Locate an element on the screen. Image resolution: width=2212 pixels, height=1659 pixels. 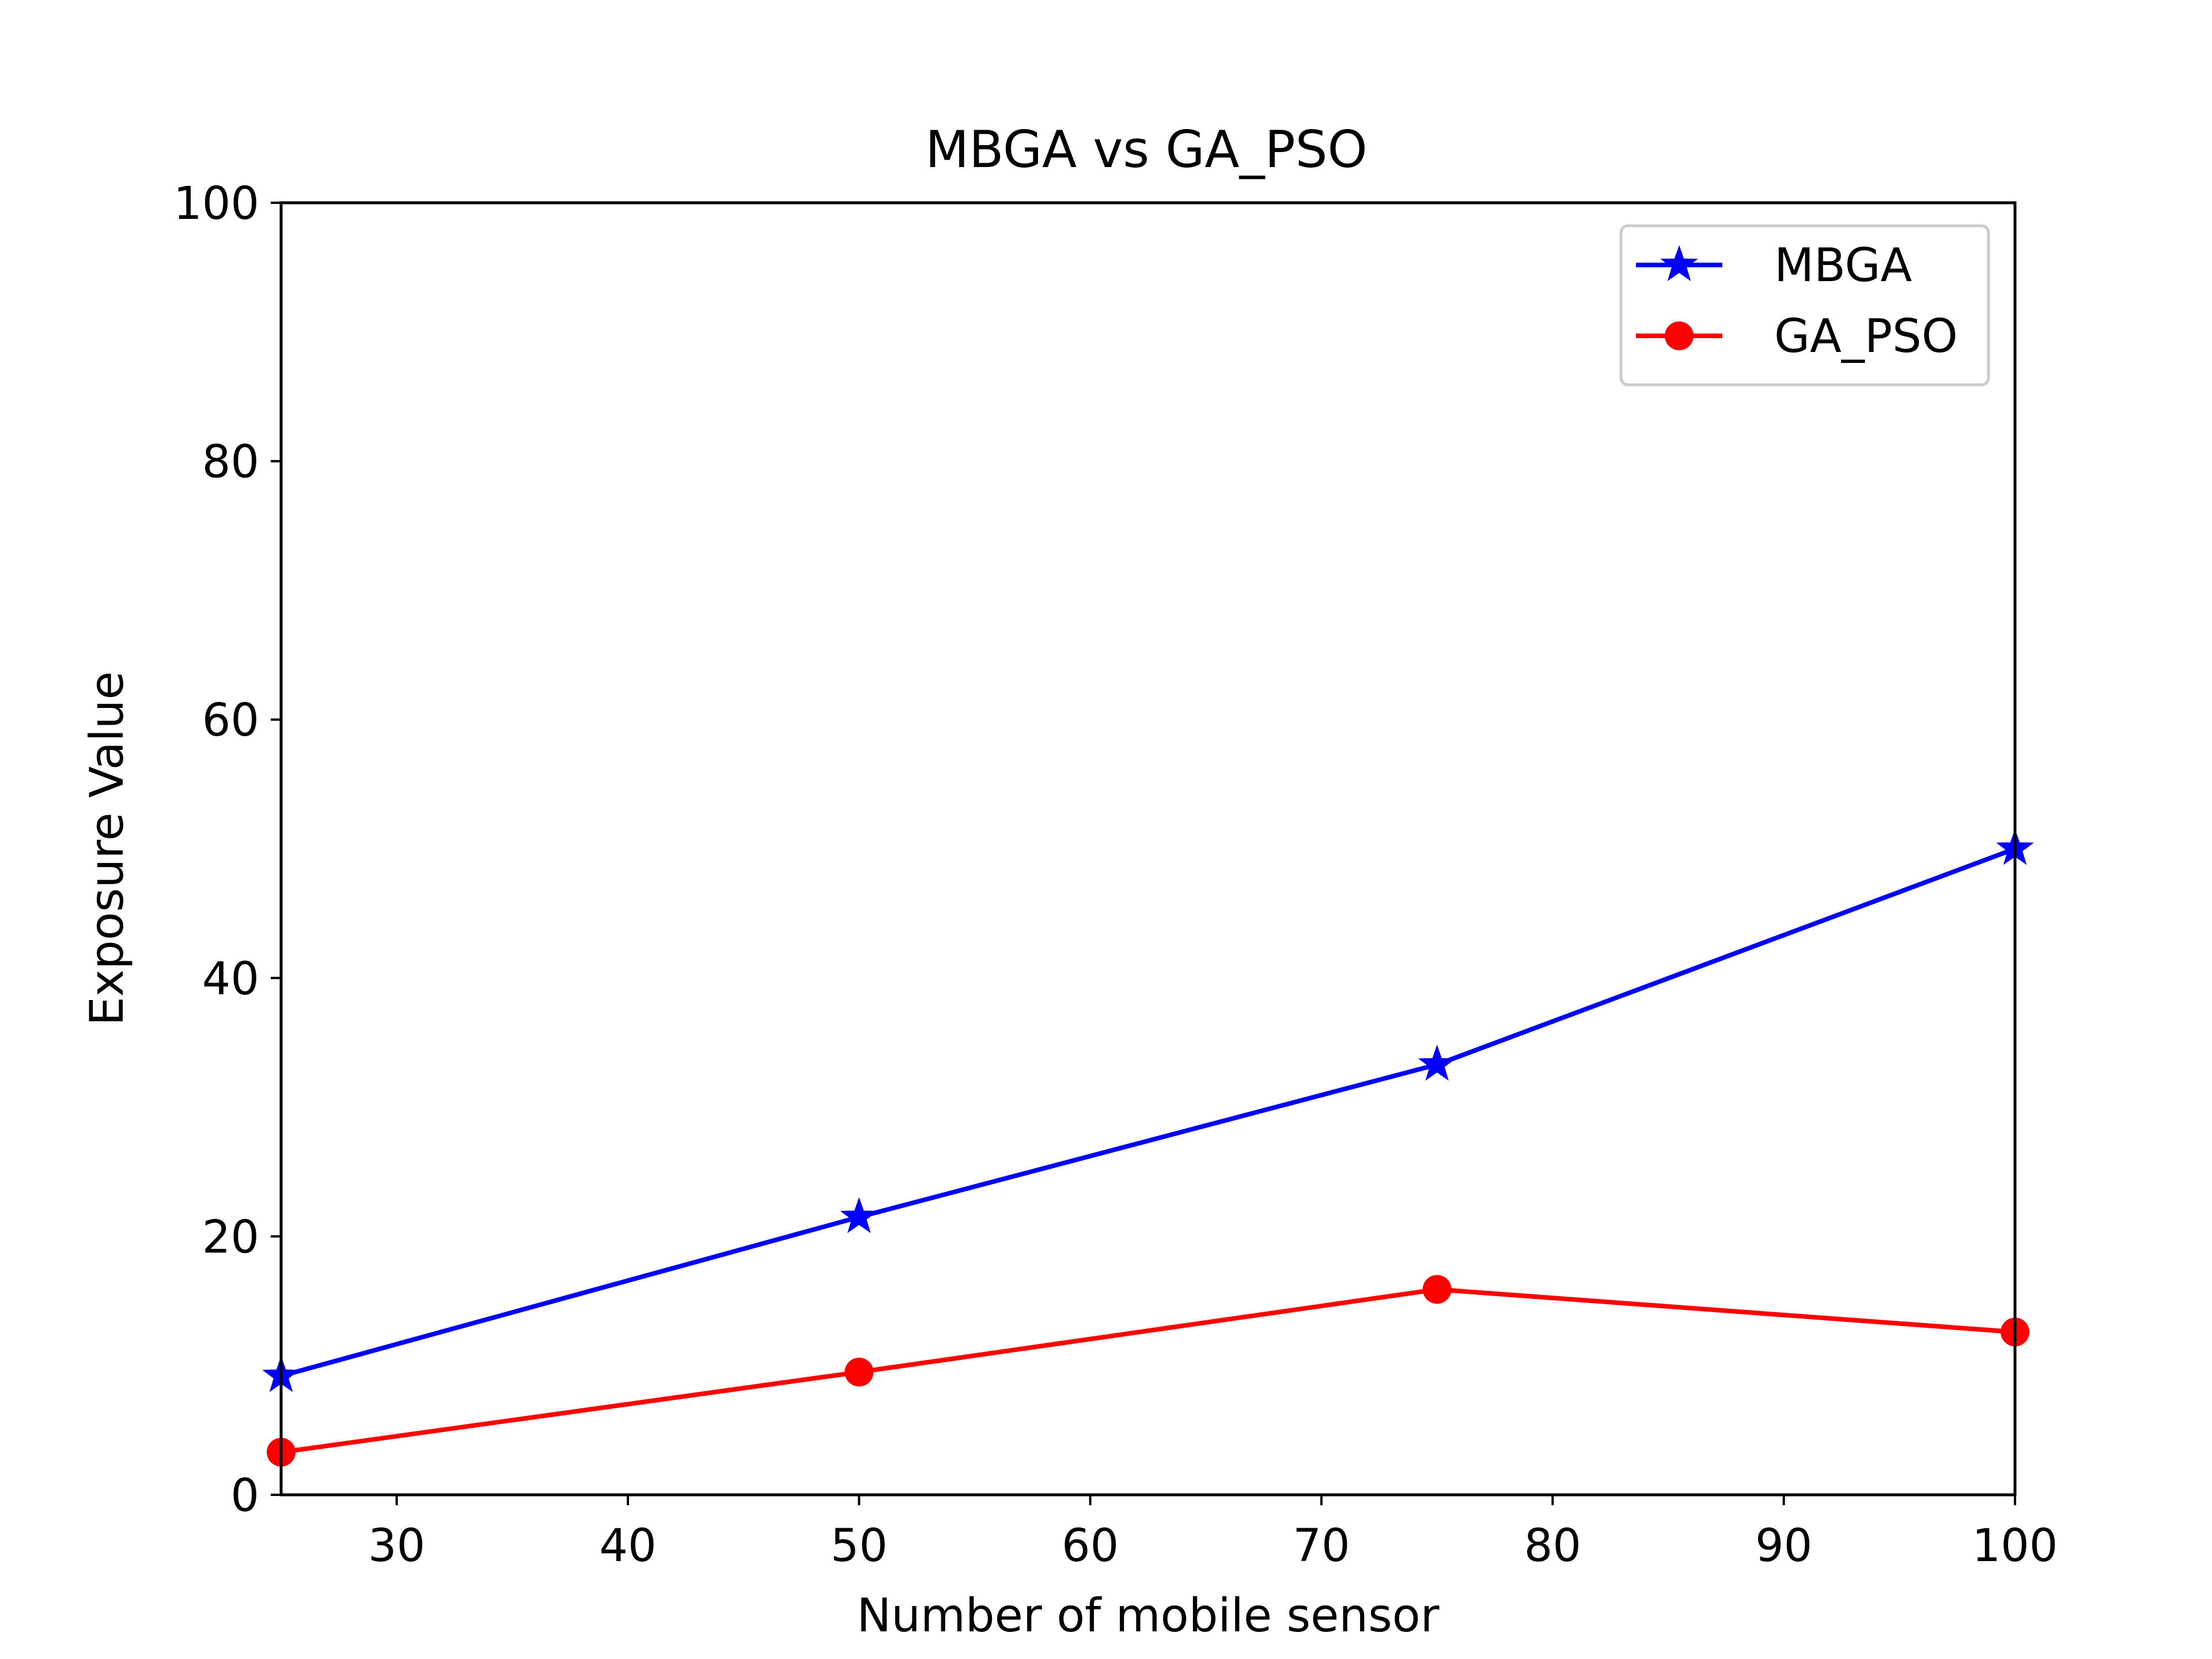
x-tick-label: 30 is located at coordinates (396, 1546).